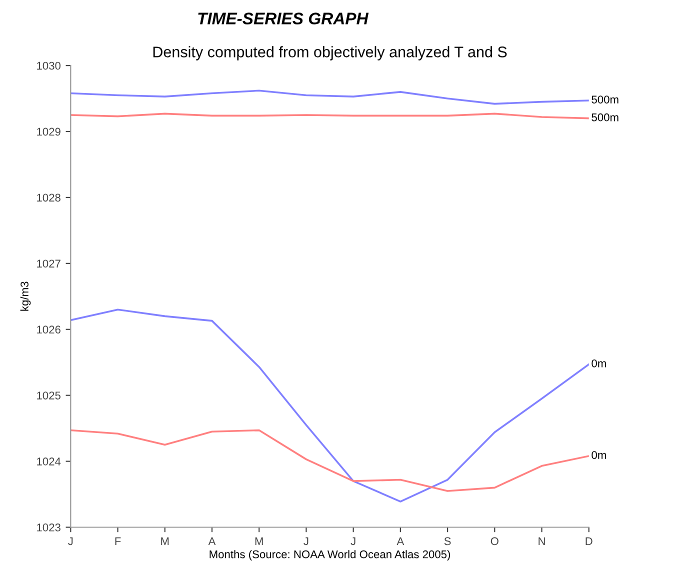 The image size is (673, 570). What do you see at coordinates (447, 541) in the screenshot?
I see `x-tick-label: S` at bounding box center [447, 541].